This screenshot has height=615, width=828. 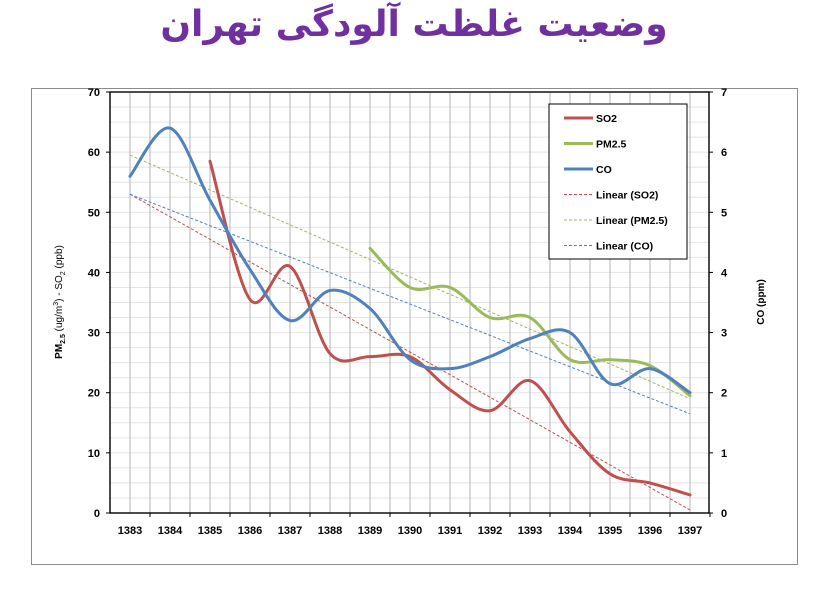 I want to click on legend-label: CO, so click(x=604, y=170).